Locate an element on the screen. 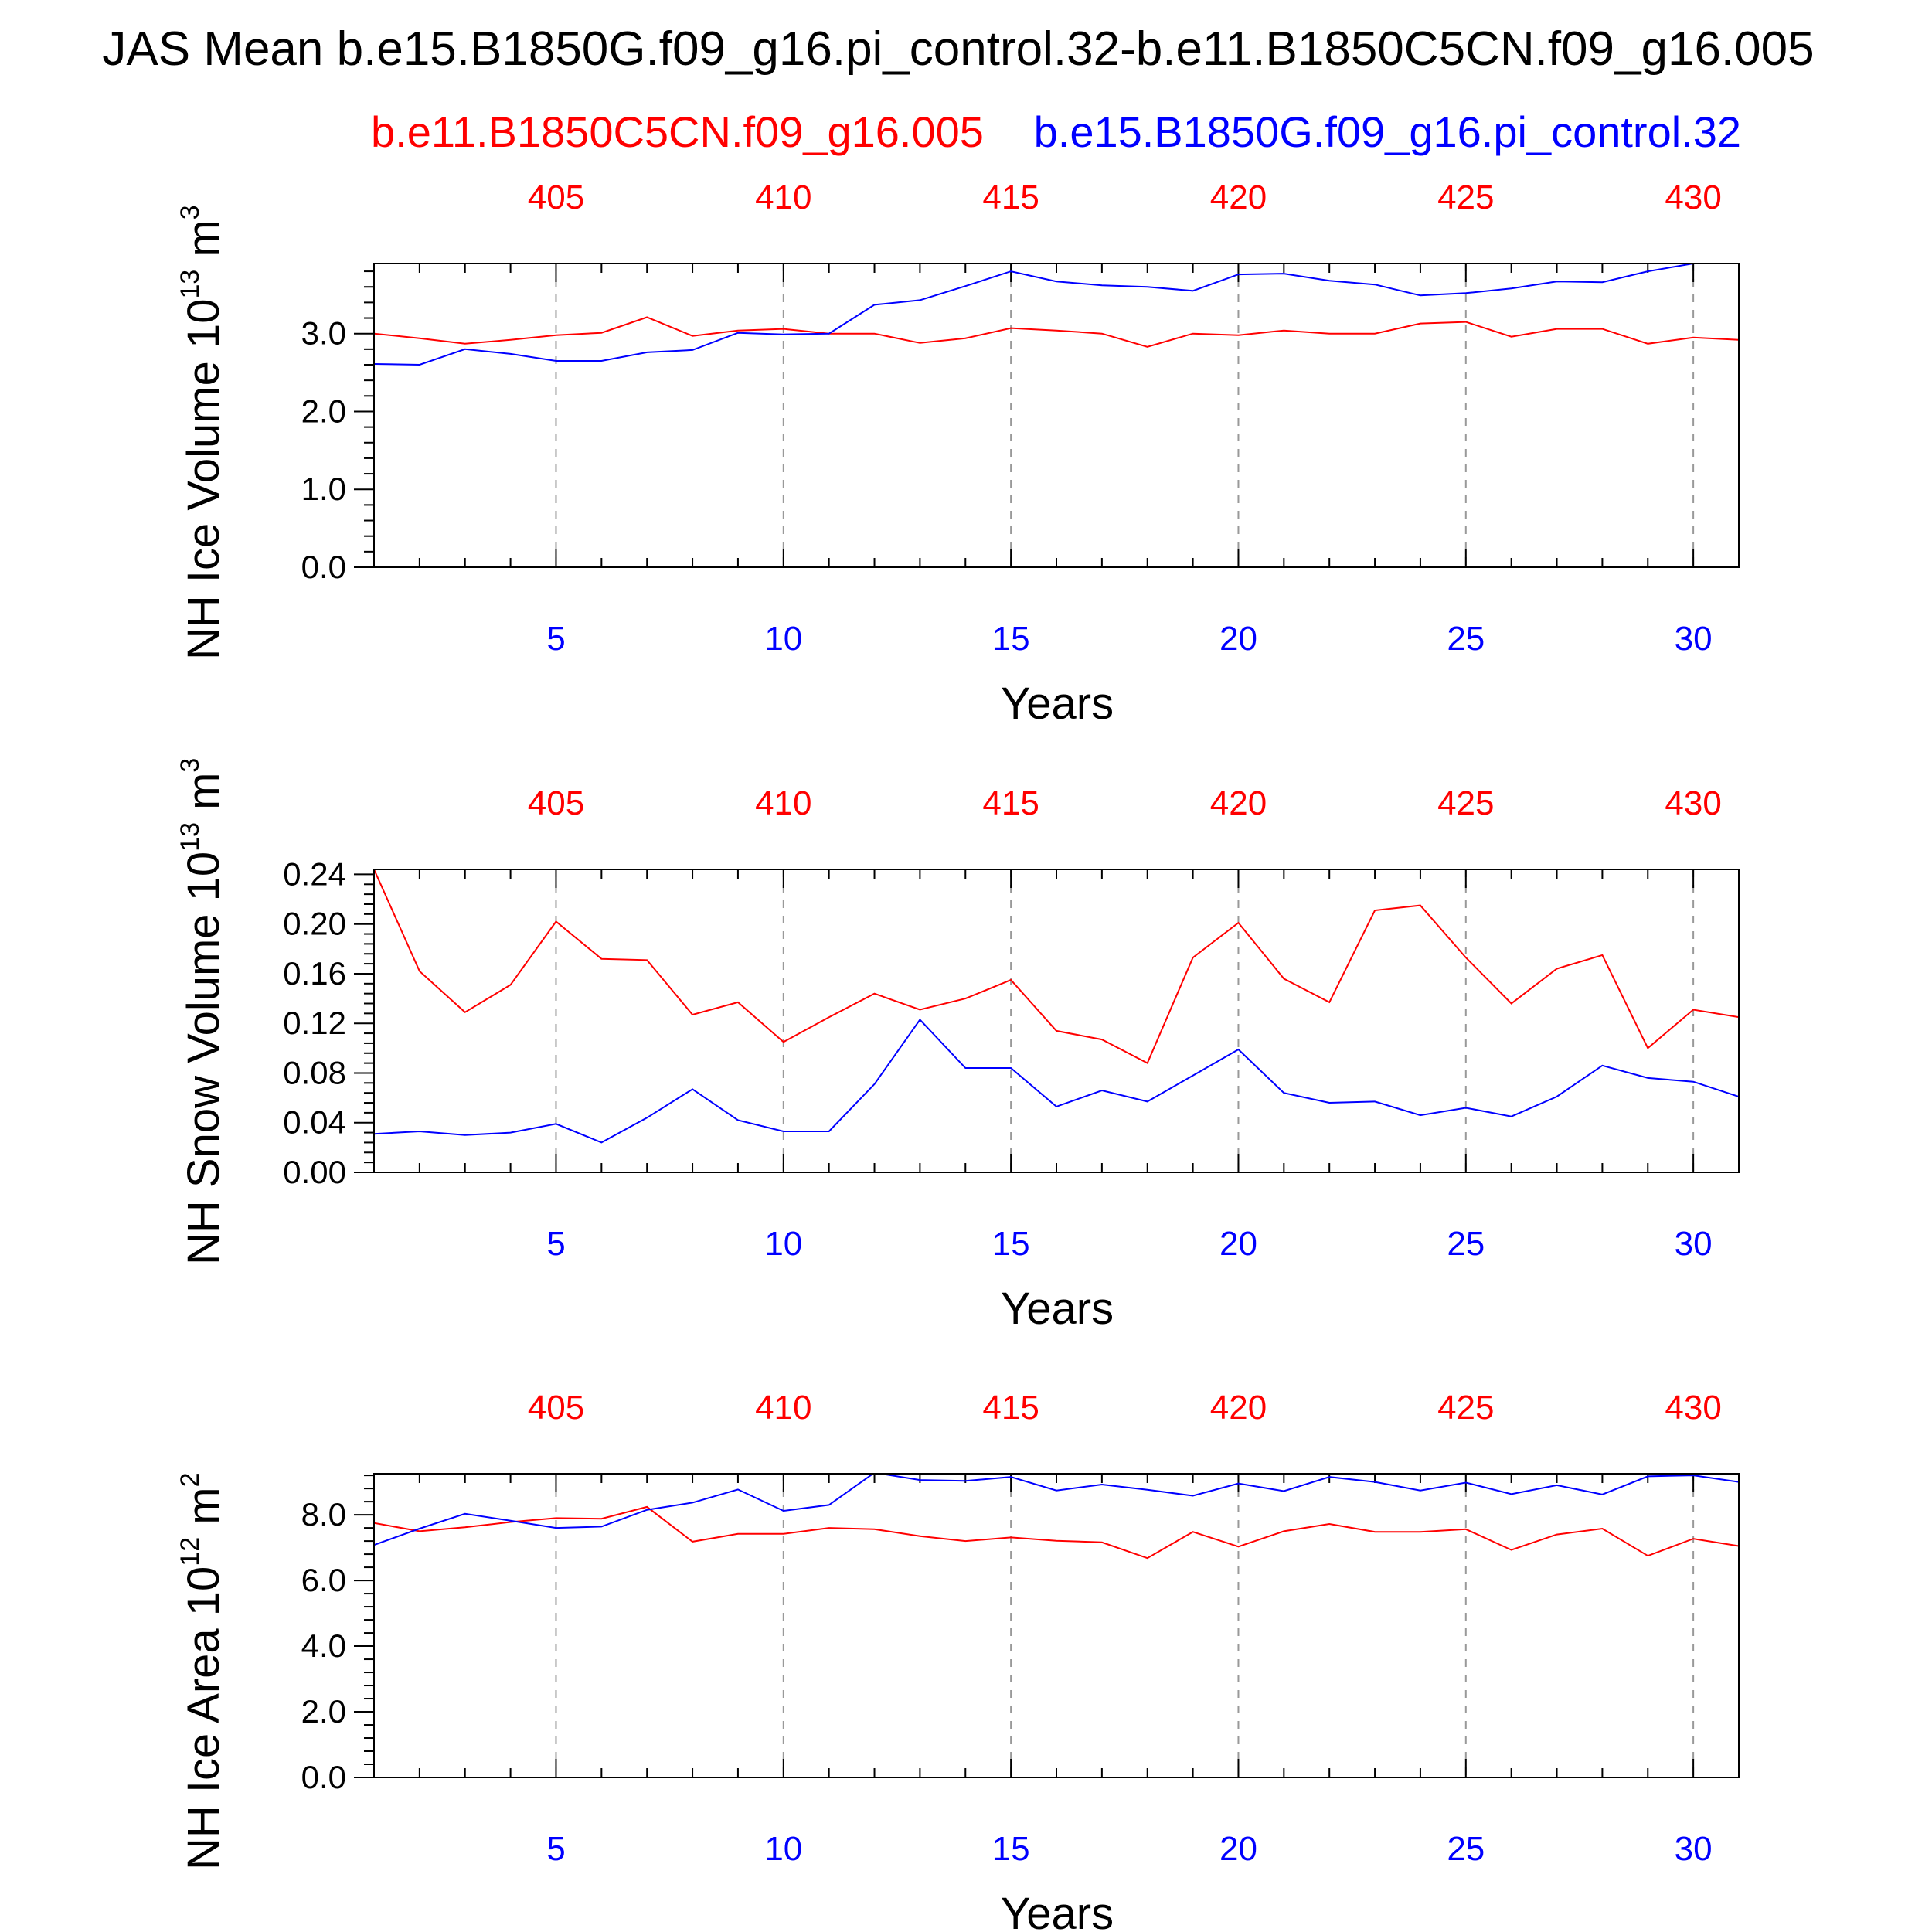  y-tick-label: 1.0 is located at coordinates (323, 489).